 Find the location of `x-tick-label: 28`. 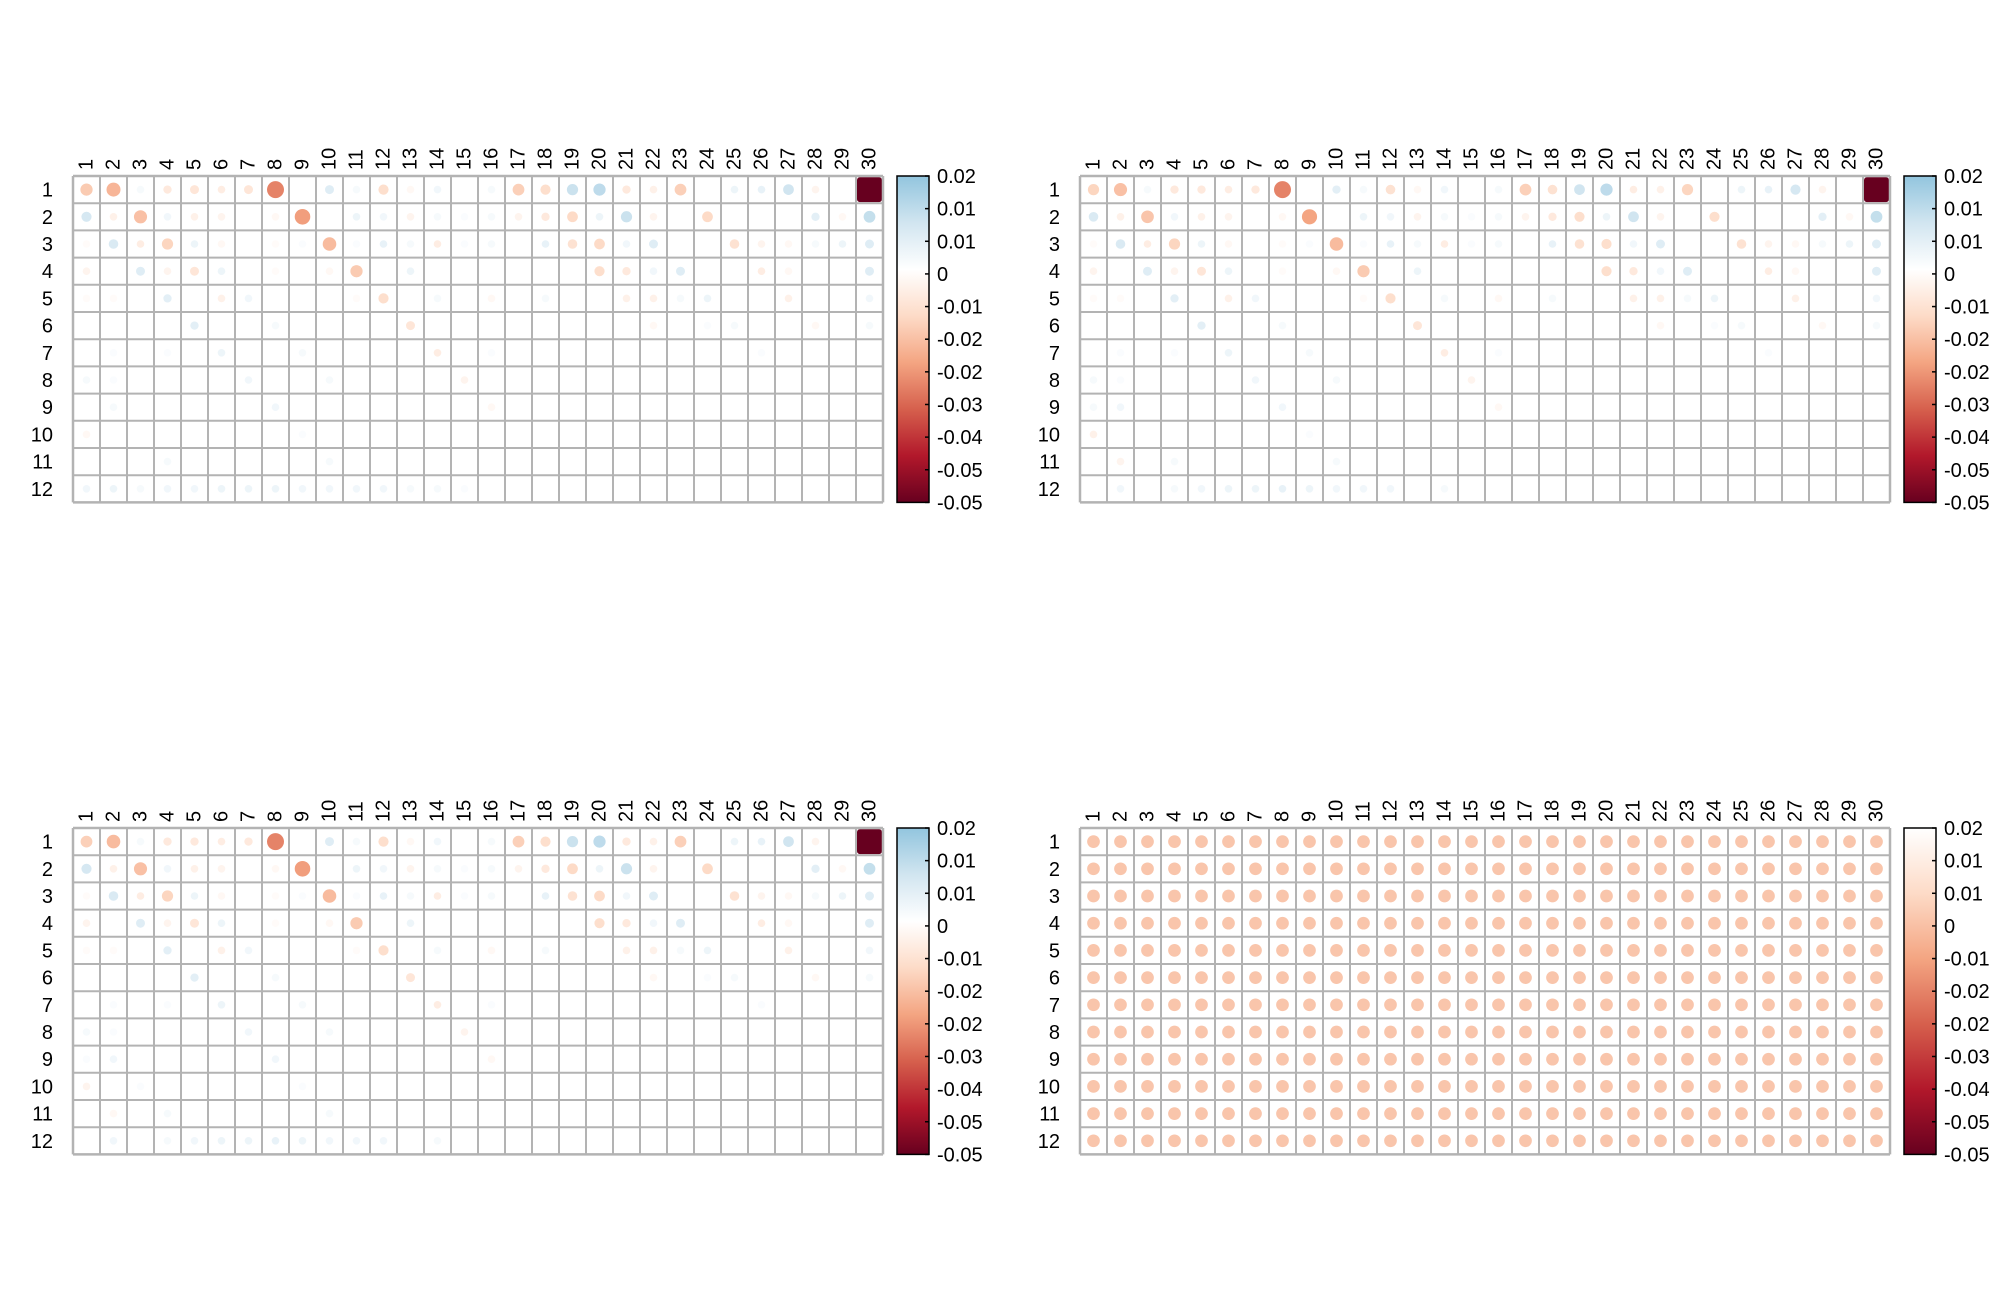

x-tick-label: 28 is located at coordinates (816, 159).